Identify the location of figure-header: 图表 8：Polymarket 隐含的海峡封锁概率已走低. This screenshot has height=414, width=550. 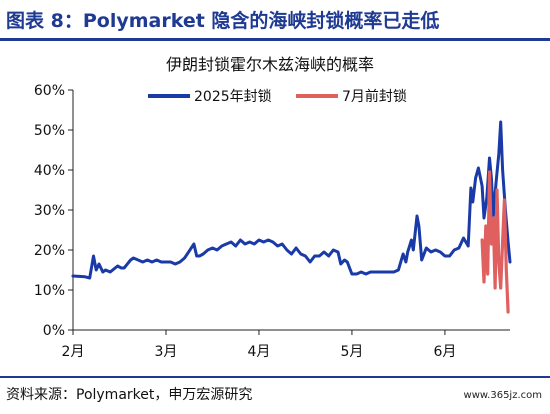
(275, 20).